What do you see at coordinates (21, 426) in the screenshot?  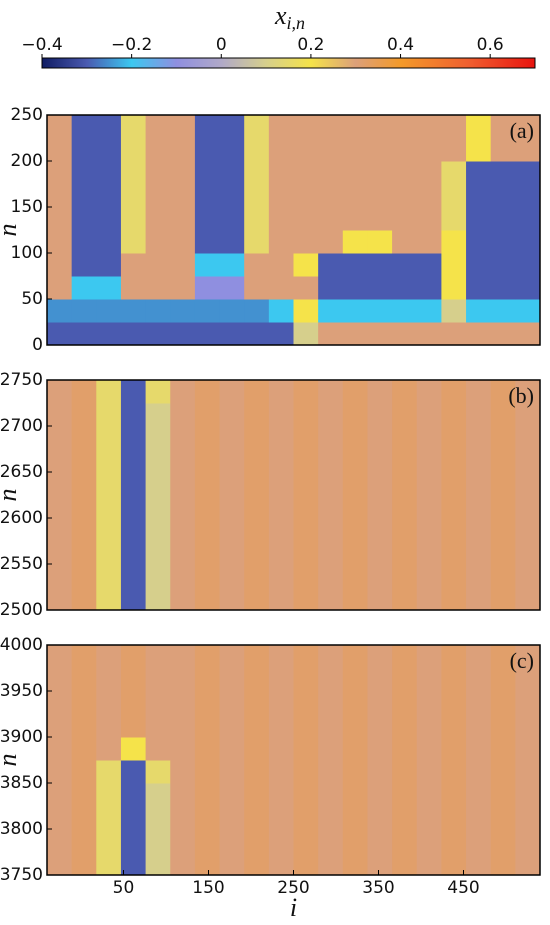 I see `y-tick-label: 2700` at bounding box center [21, 426].